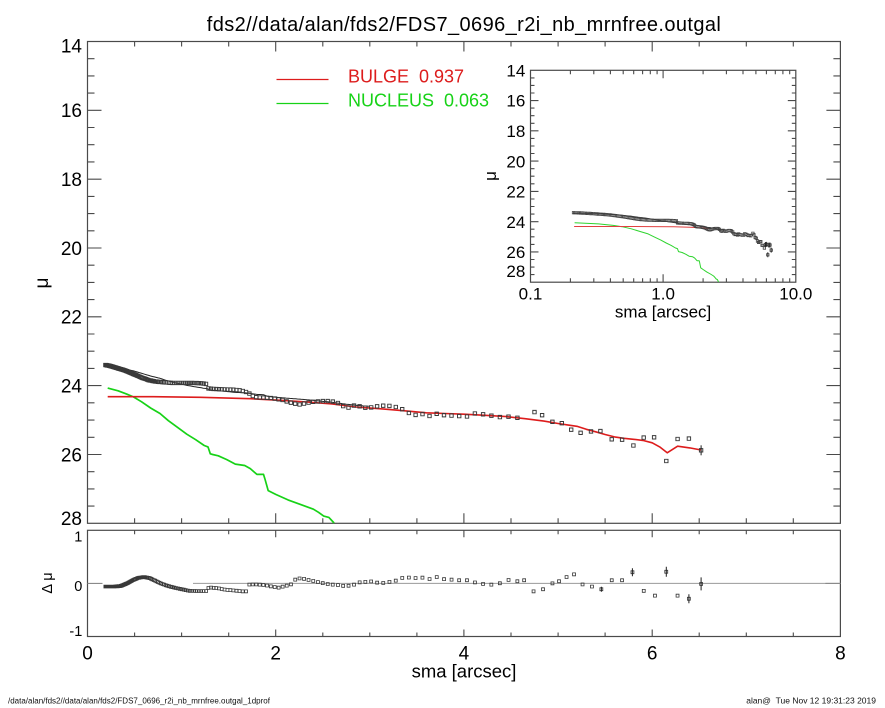  Describe the element at coordinates (840, 654) in the screenshot. I see `svg-text: 8` at that location.